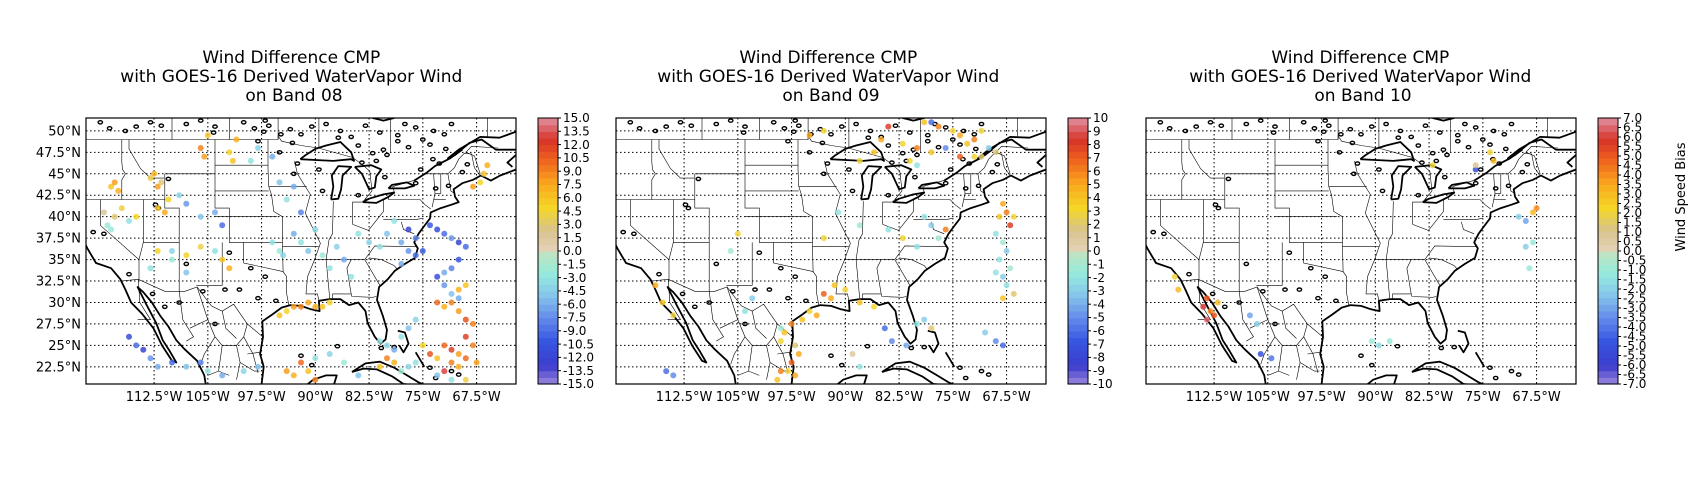  What do you see at coordinates (1634, 346) in the screenshot?
I see `colorbar-tick-label: -5.0` at bounding box center [1634, 346].